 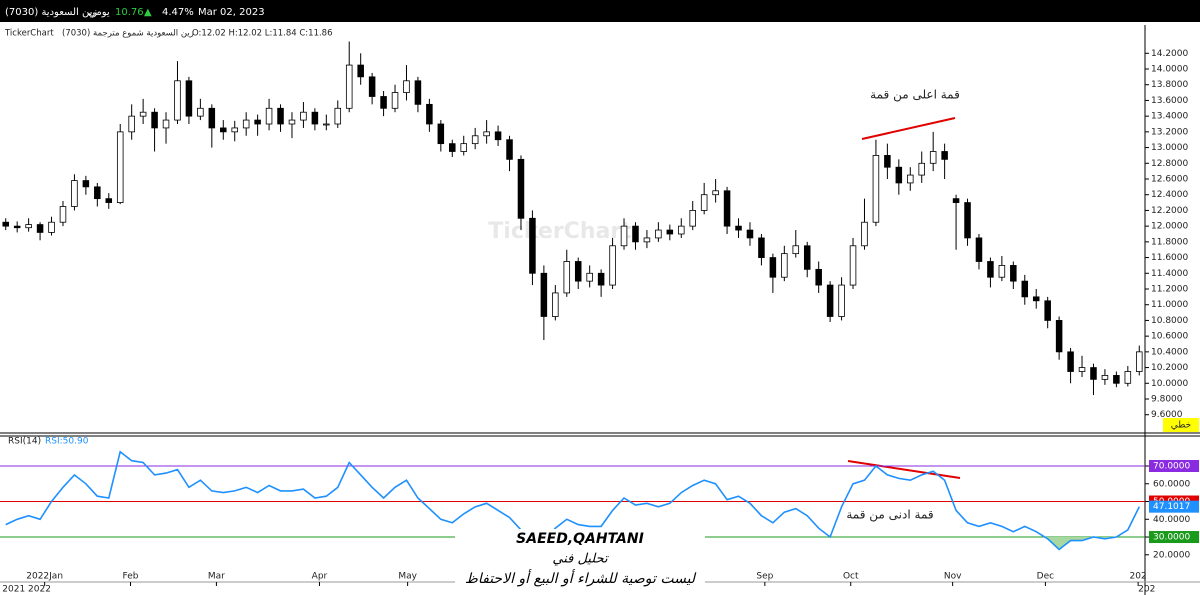 What do you see at coordinates (1169, 211) in the screenshot?
I see `y-tick-label: 12.2000` at bounding box center [1169, 211].